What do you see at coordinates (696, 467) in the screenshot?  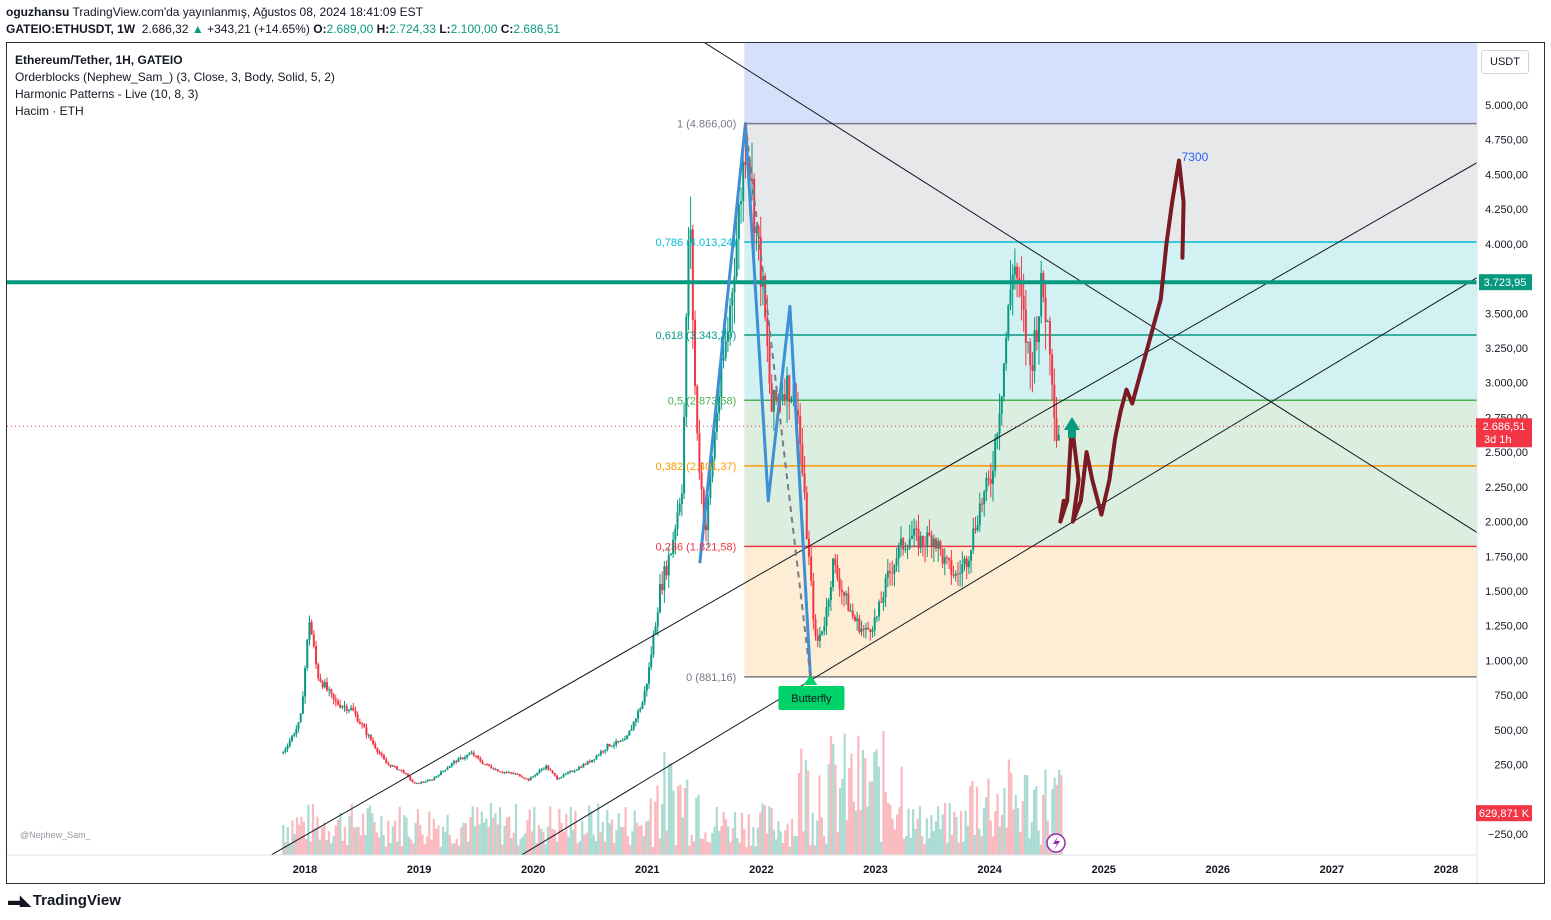 I see `fib-level-label: 0,382 (2.401,37)` at bounding box center [696, 467].